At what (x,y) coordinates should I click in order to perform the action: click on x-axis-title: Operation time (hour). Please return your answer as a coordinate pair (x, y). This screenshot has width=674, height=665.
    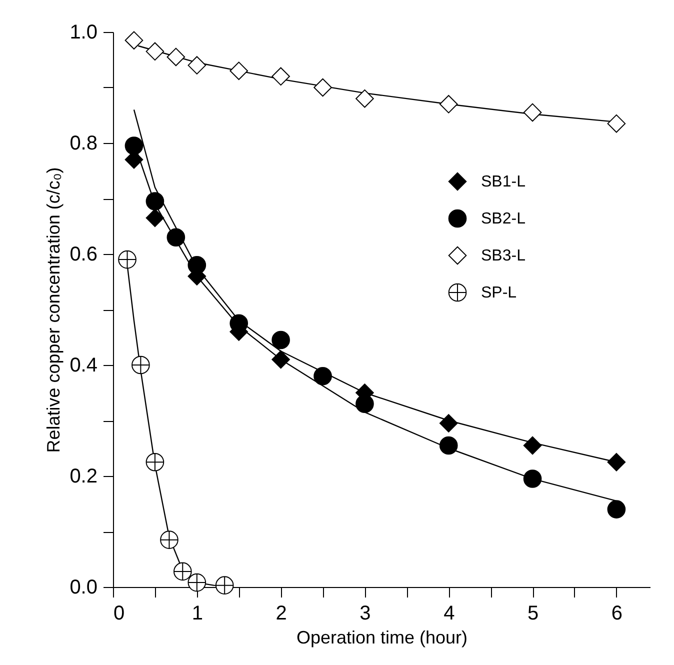
    Looking at the image, I should click on (382, 638).